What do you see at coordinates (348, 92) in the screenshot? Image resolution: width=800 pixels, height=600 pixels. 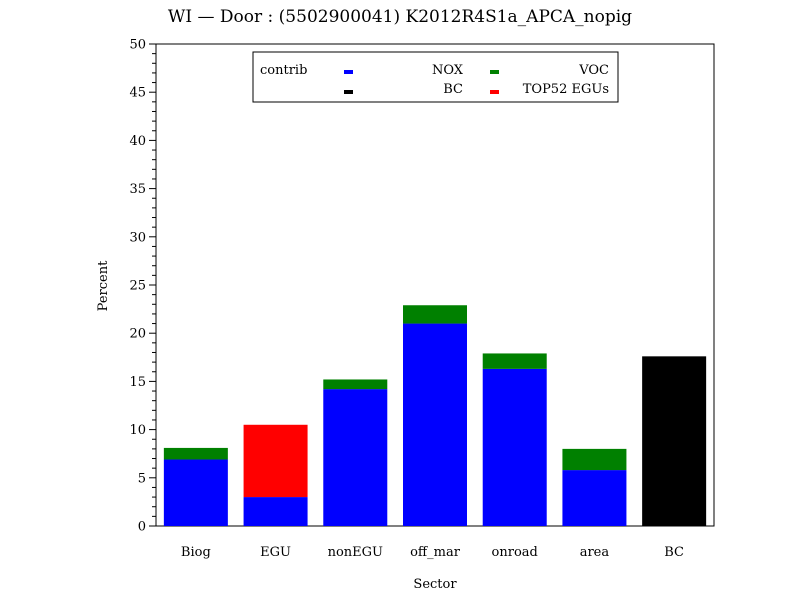 I see `legend-swatch-BC` at bounding box center [348, 92].